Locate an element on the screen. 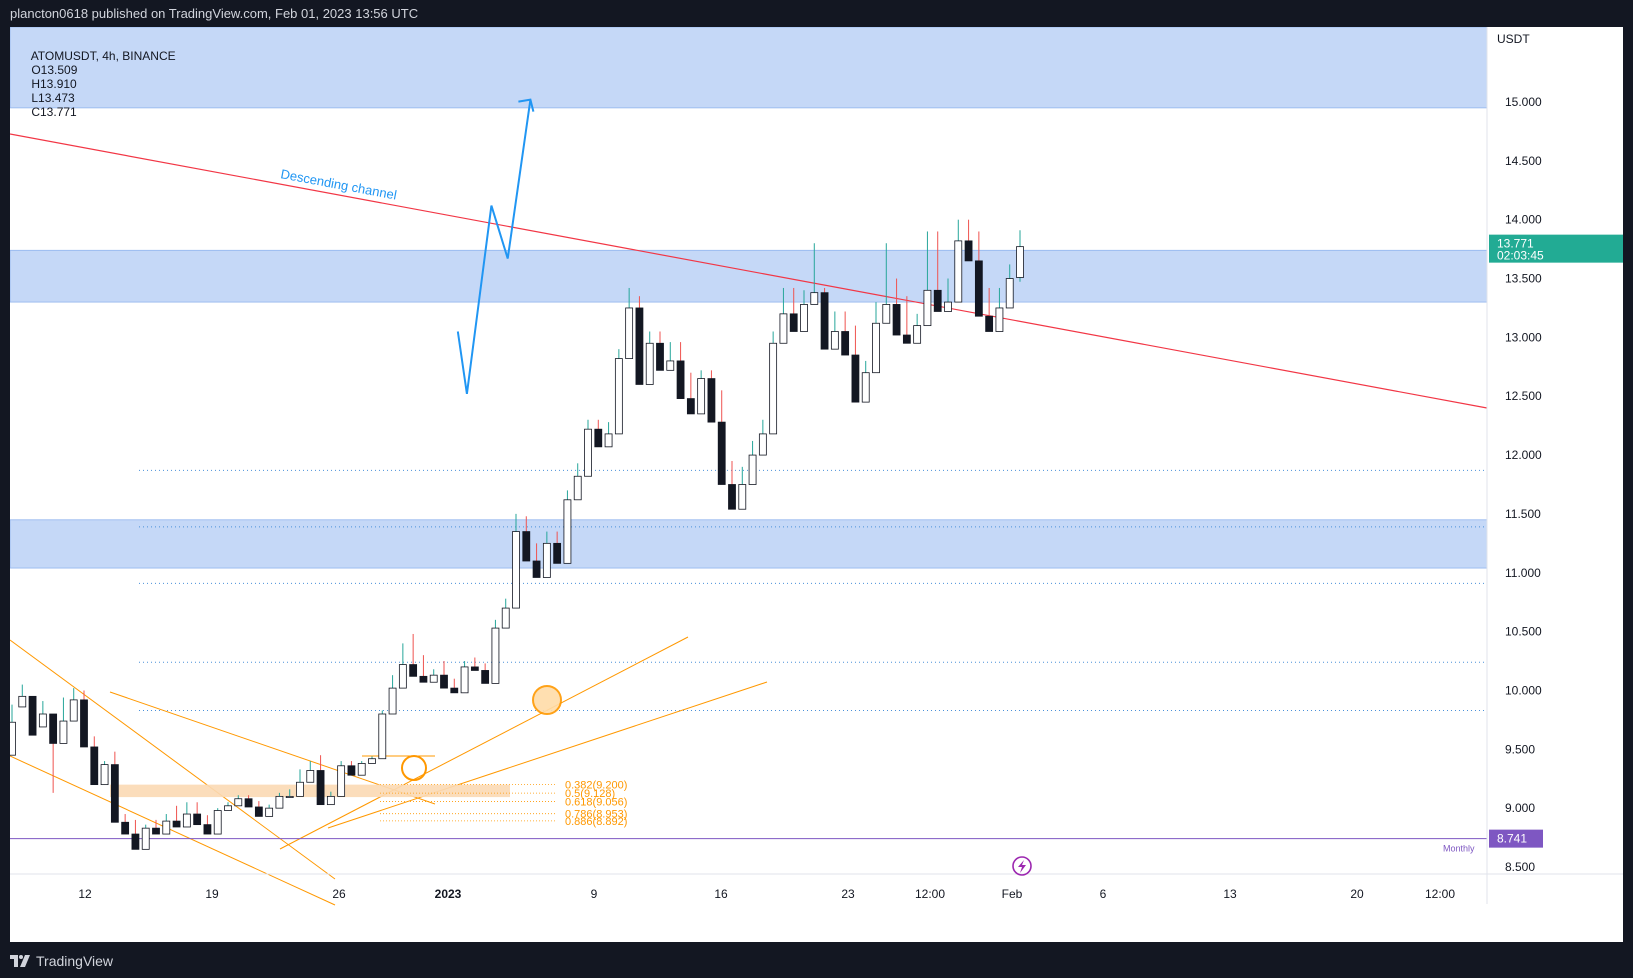 The height and width of the screenshot is (978, 1633). channel-line is located at coordinates (547, 755).